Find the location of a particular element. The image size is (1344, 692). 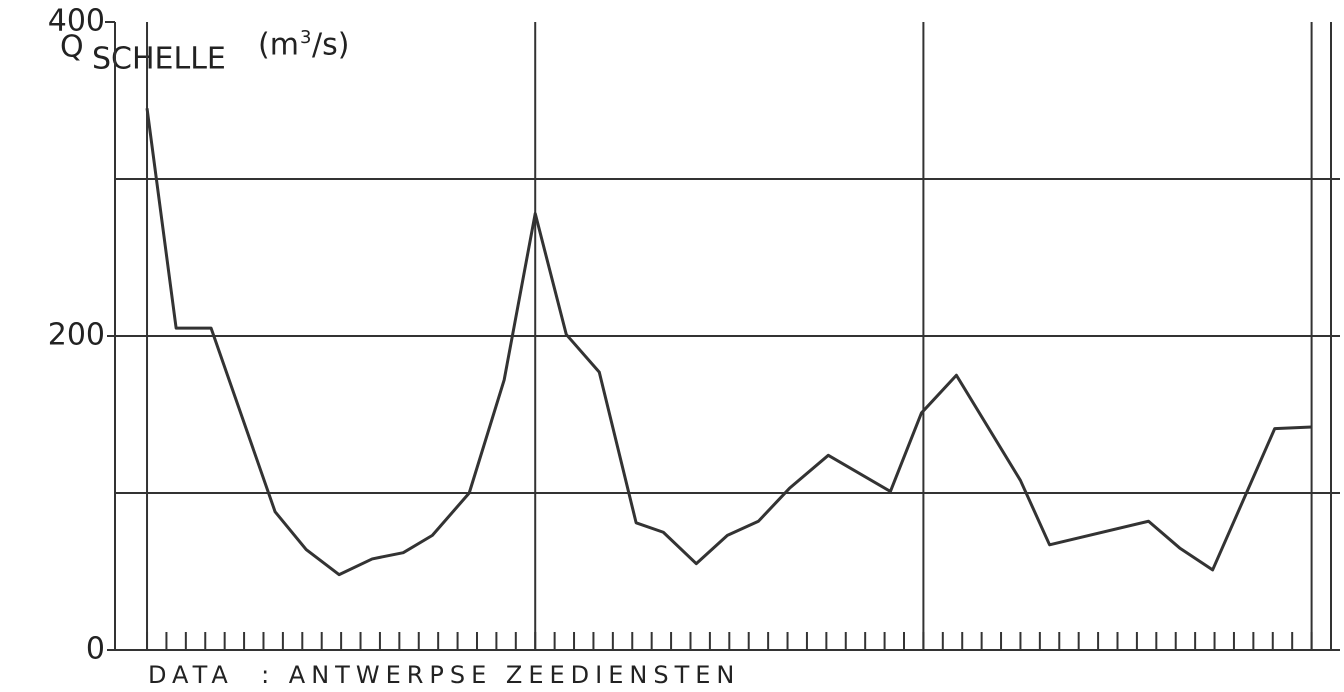

y-label-unit-exp: 3 is located at coordinates (305, 37).